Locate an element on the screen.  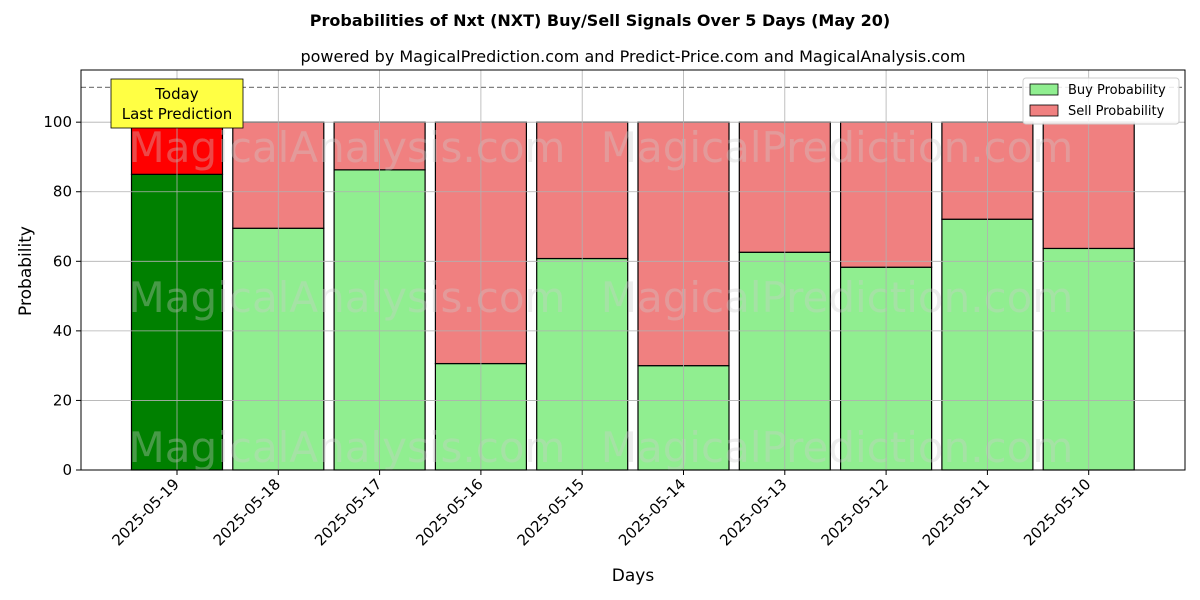
legend-box is located at coordinates (1101, 101).